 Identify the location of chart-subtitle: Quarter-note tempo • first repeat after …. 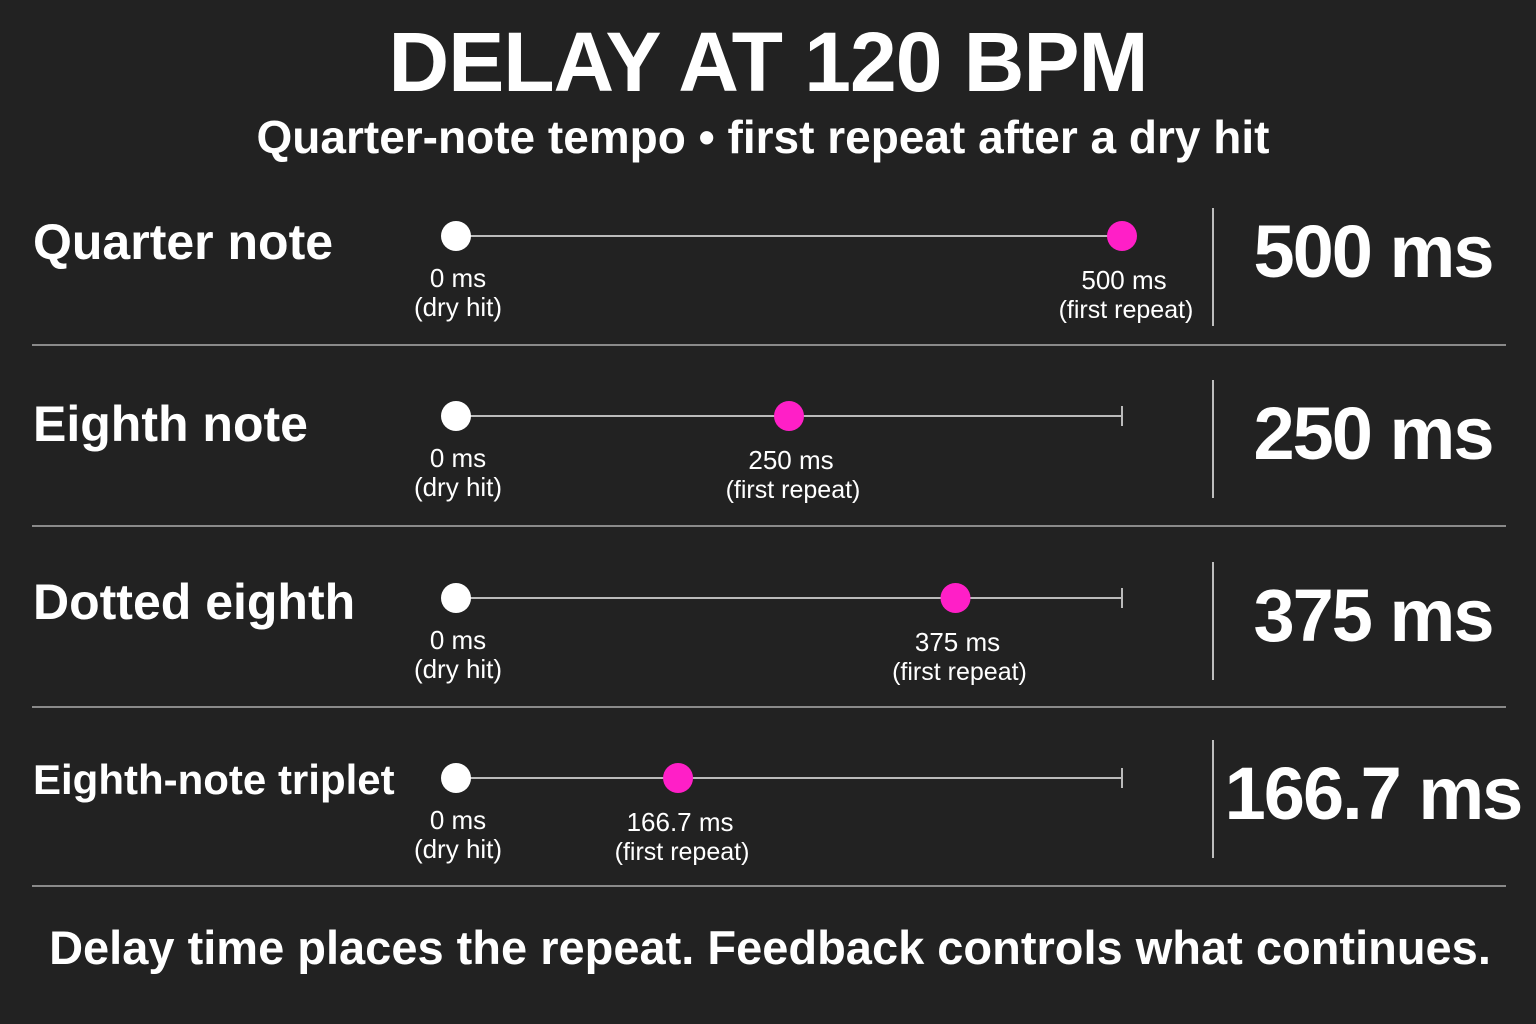
(763, 137).